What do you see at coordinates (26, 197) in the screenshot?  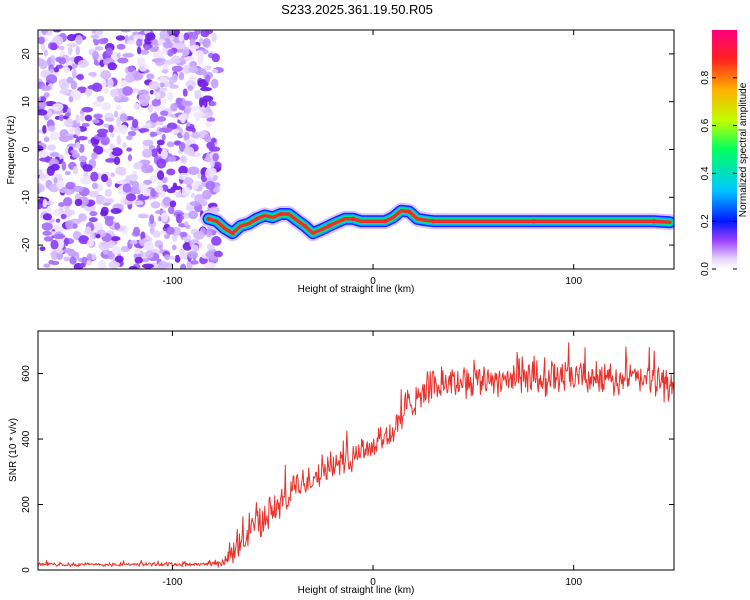 I see `y-tick-label: -10` at bounding box center [26, 197].